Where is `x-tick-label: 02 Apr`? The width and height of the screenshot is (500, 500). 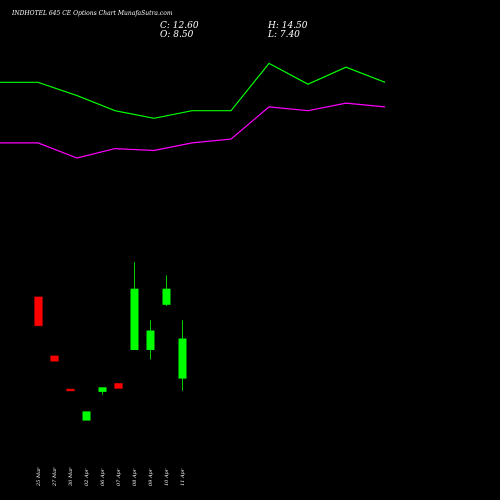
x-tick-label: 02 Apr is located at coordinates (87, 477).